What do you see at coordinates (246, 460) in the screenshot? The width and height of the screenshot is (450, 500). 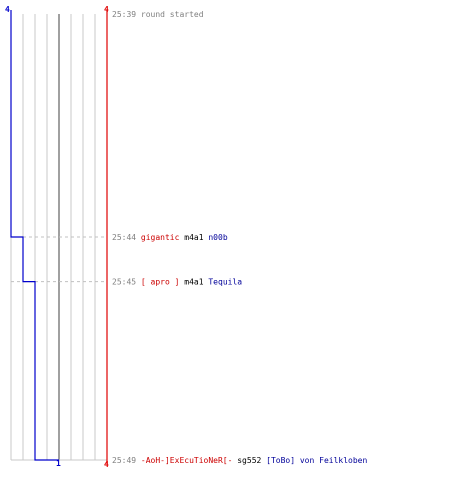 I see `event-weapon: sg552` at bounding box center [246, 460].